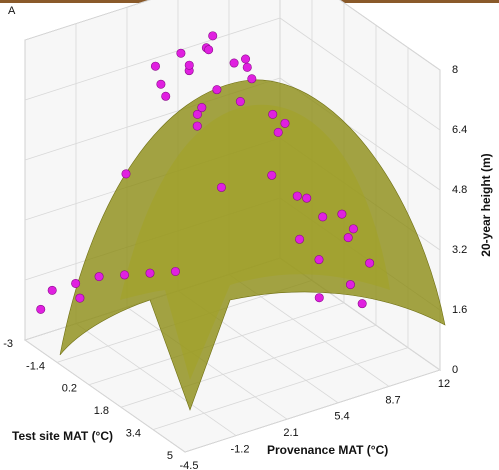 This screenshot has width=499, height=470. I want to click on y-tick-label: -1.2, so click(240, 450).